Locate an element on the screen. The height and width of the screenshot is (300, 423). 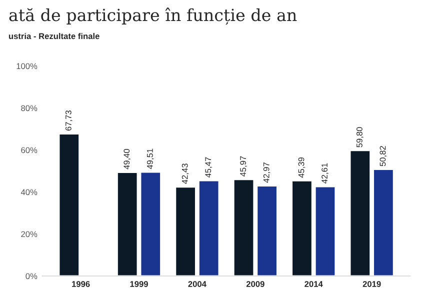
y-tick-label: 40% is located at coordinates (29, 192).